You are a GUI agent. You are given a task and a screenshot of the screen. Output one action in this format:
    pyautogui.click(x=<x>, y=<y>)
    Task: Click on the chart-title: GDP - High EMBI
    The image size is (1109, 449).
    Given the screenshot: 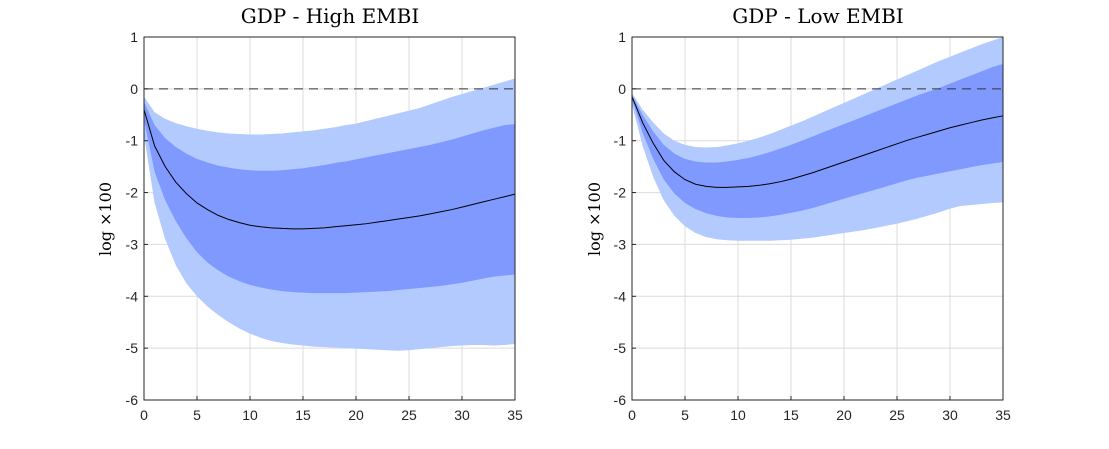 What is the action you would take?
    pyautogui.click(x=330, y=16)
    